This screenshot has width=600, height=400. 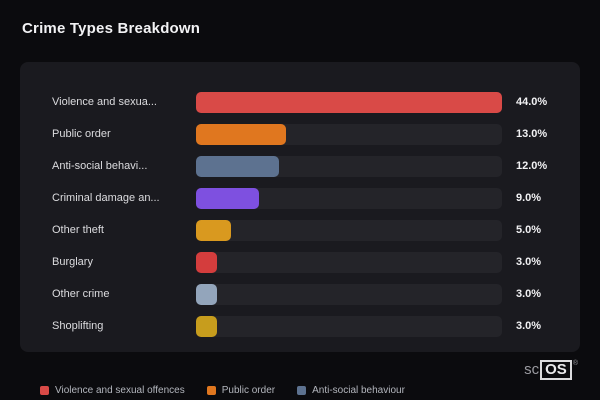 What do you see at coordinates (72, 262) in the screenshot?
I see `category-label: Burglary` at bounding box center [72, 262].